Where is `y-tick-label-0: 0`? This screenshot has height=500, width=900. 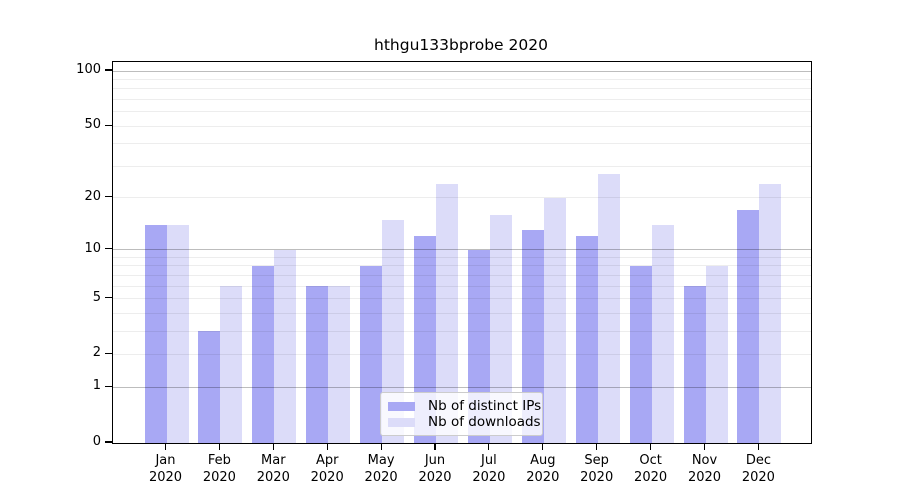
y-tick-label-0: 0 is located at coordinates (96, 441).